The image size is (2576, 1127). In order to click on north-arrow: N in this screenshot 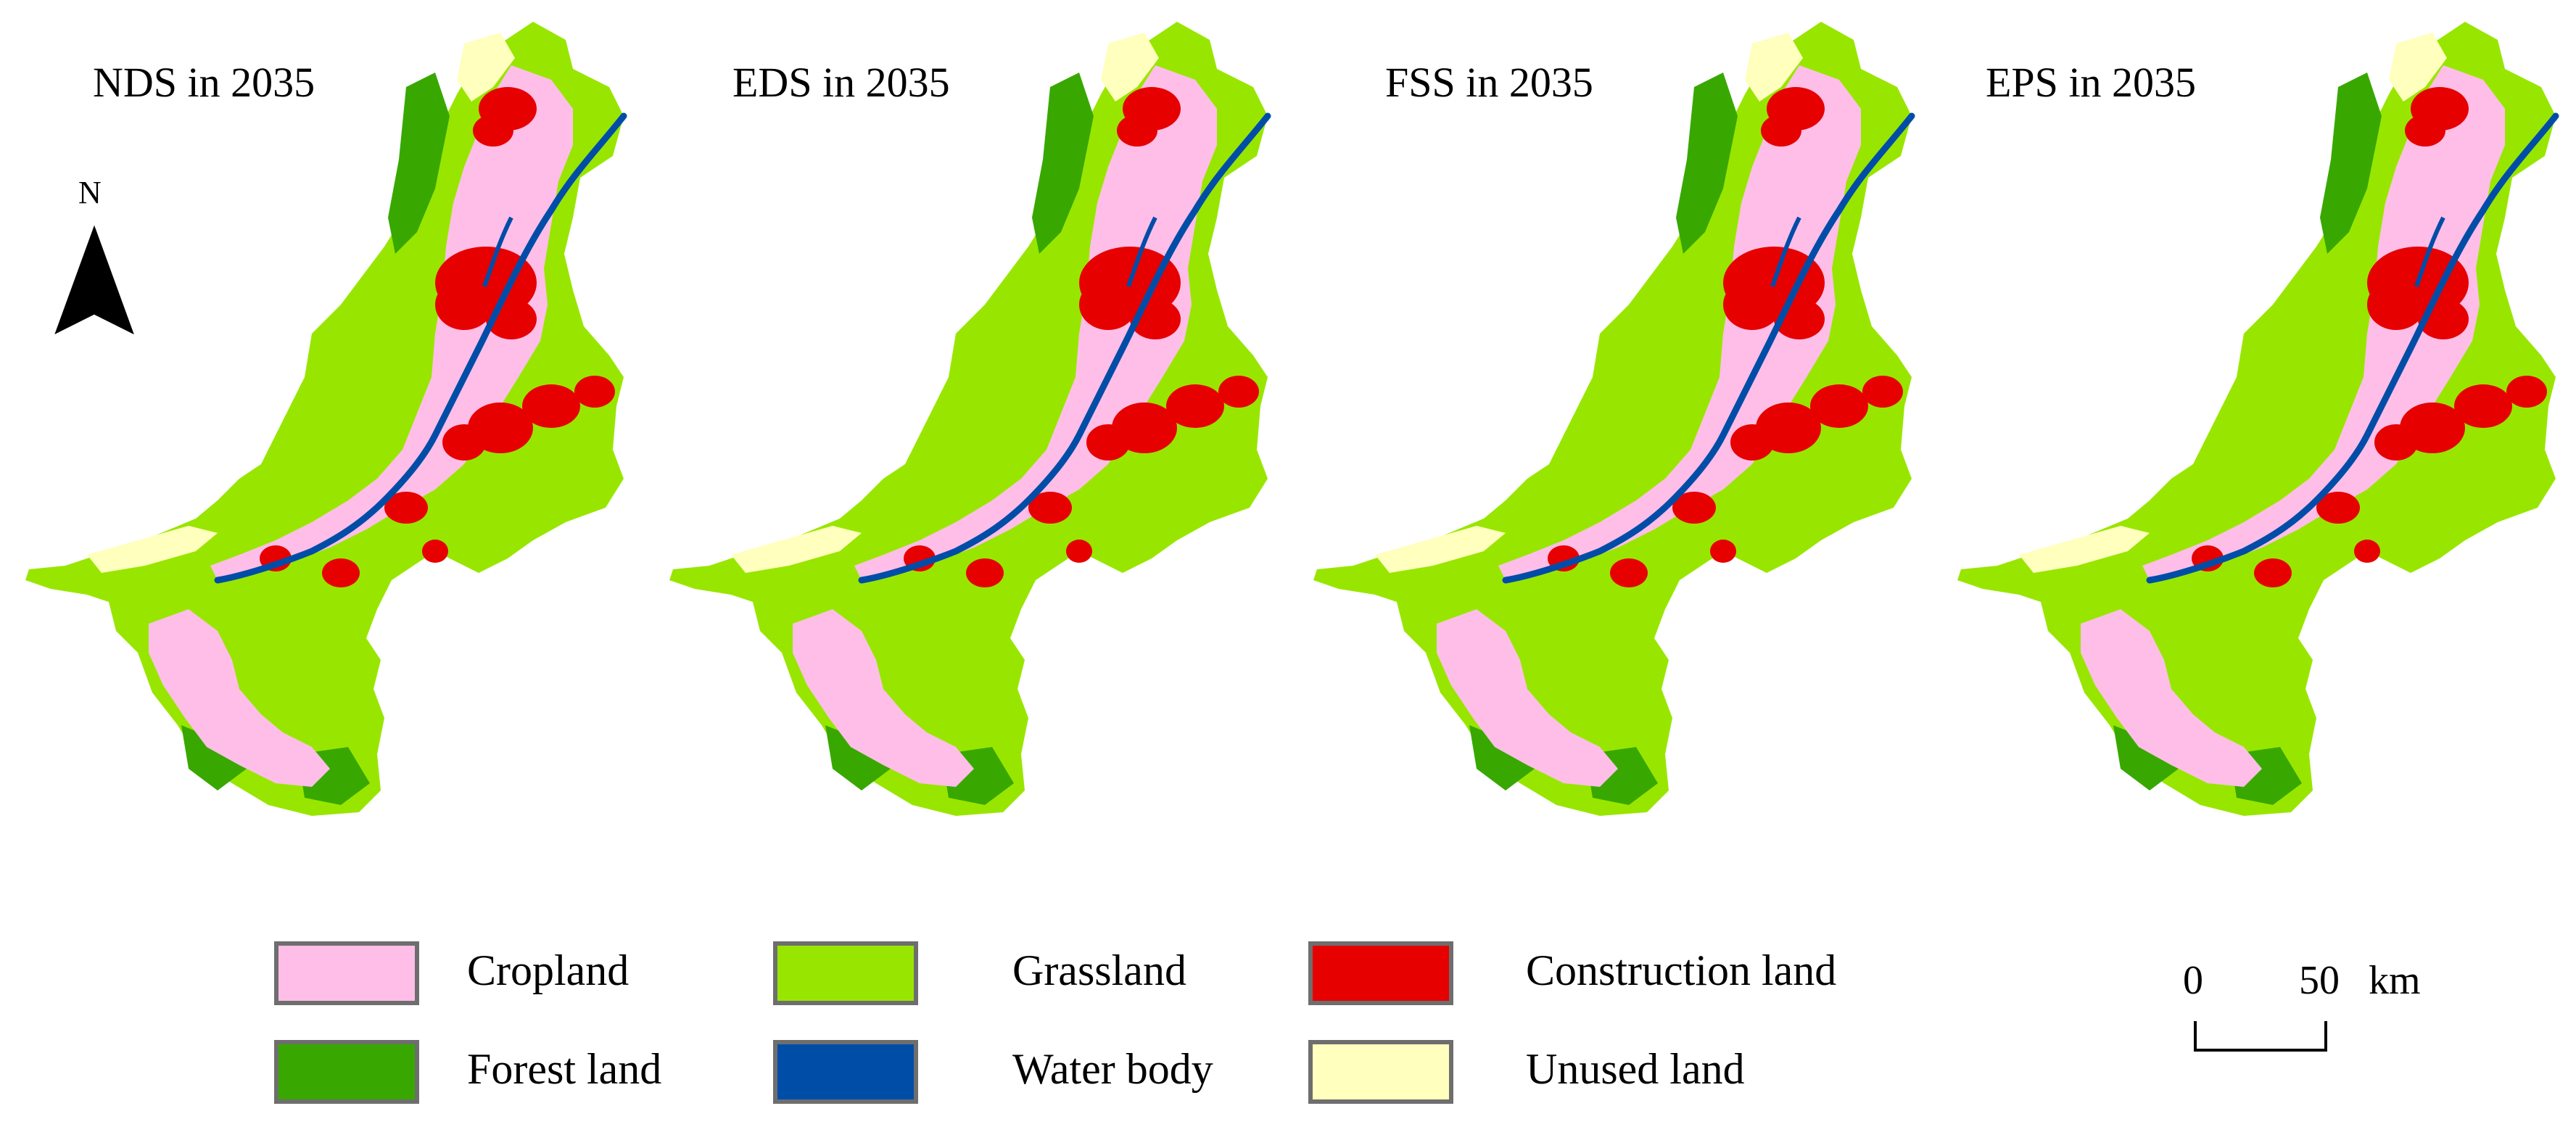, I will do `click(94, 261)`.